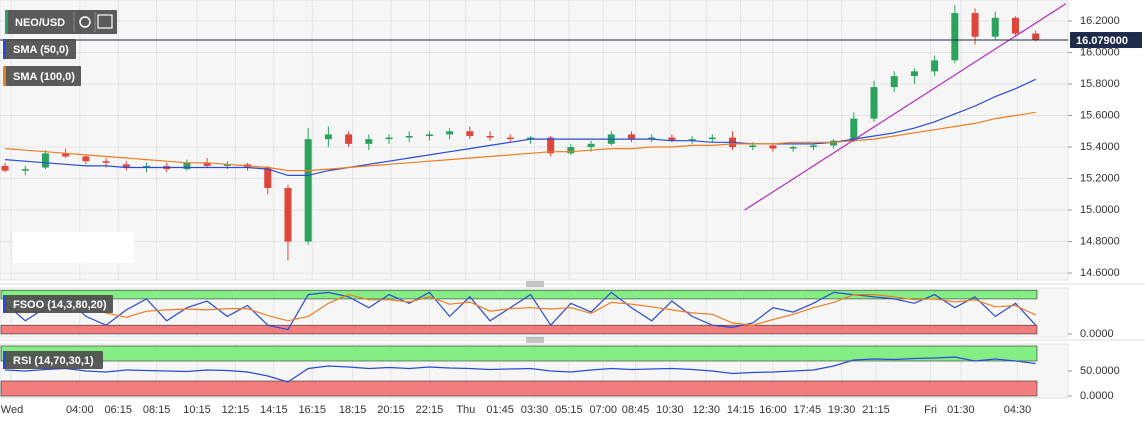  Describe the element at coordinates (6, 22) in the screenshot. I see `legend-title-stripe` at that location.